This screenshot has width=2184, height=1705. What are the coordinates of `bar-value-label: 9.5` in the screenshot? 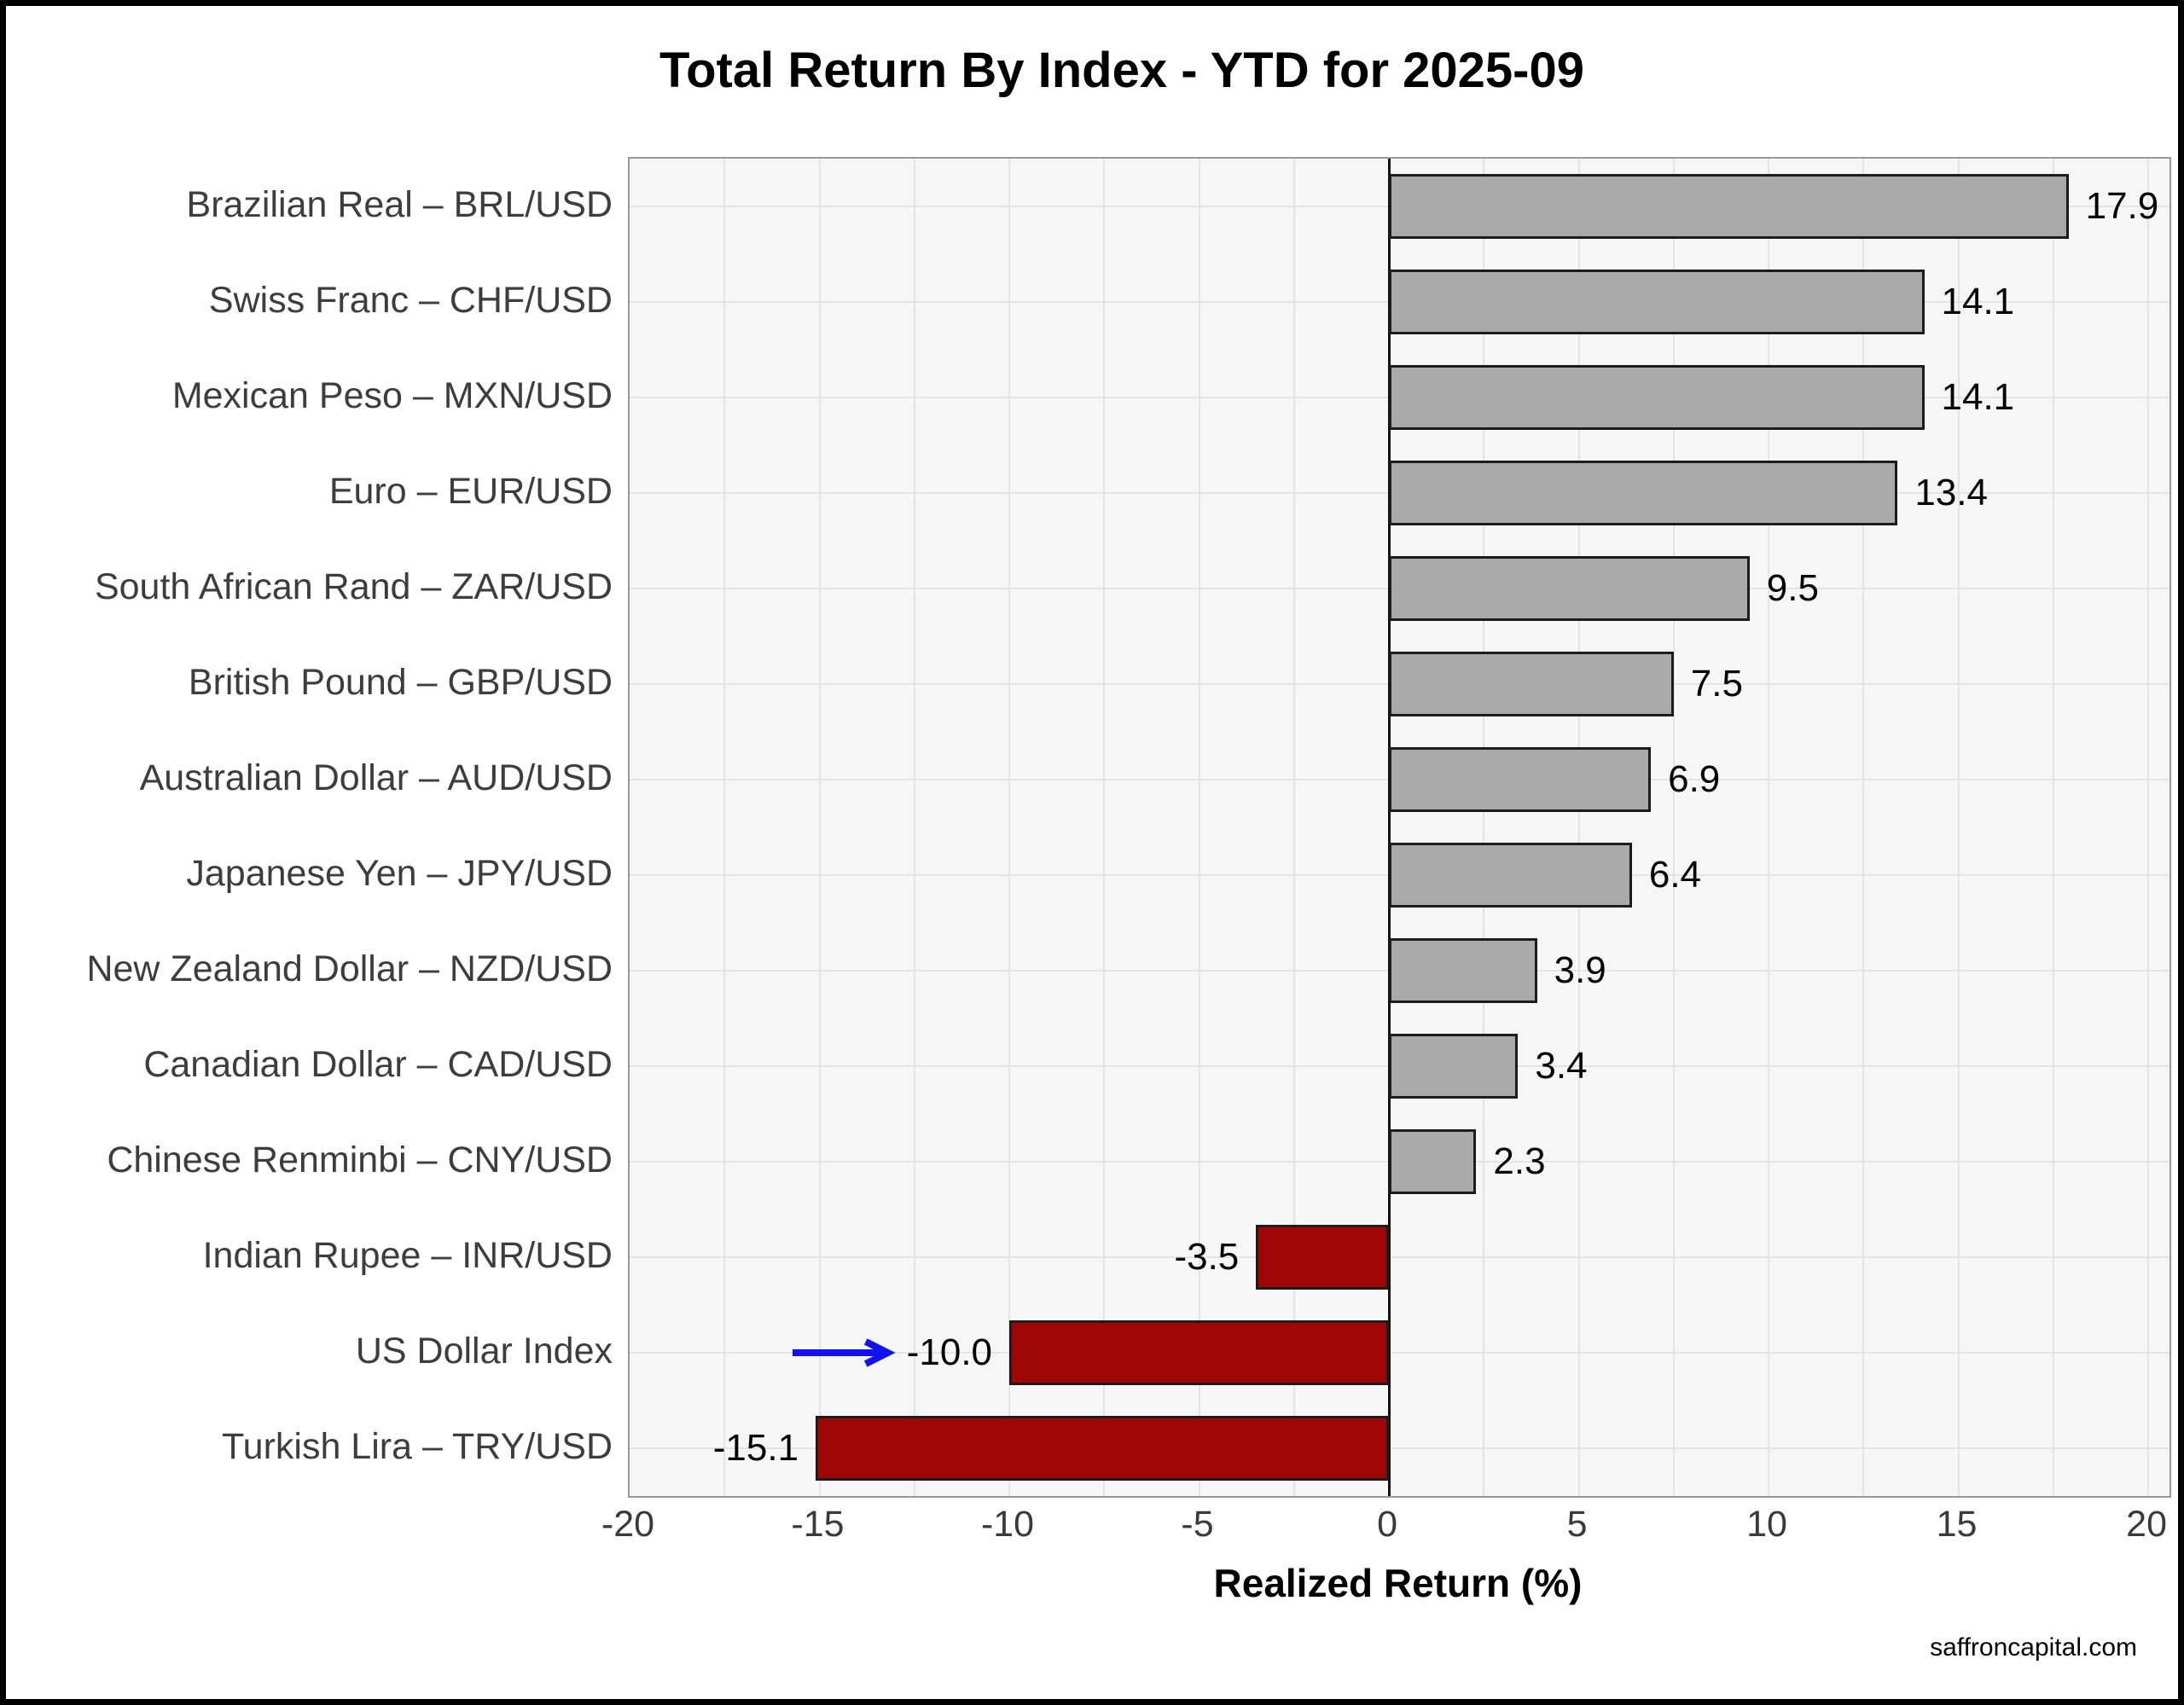 It's located at (1792, 588).